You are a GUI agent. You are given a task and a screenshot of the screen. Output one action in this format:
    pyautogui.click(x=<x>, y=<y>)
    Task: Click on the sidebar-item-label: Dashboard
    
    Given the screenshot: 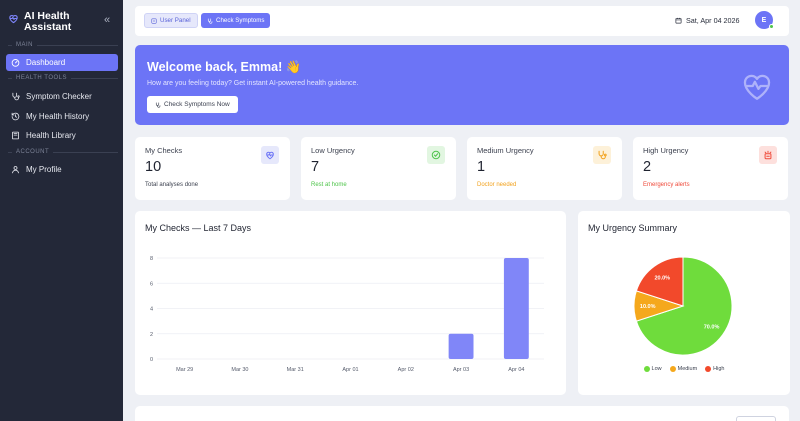 What is the action you would take?
    pyautogui.click(x=46, y=62)
    